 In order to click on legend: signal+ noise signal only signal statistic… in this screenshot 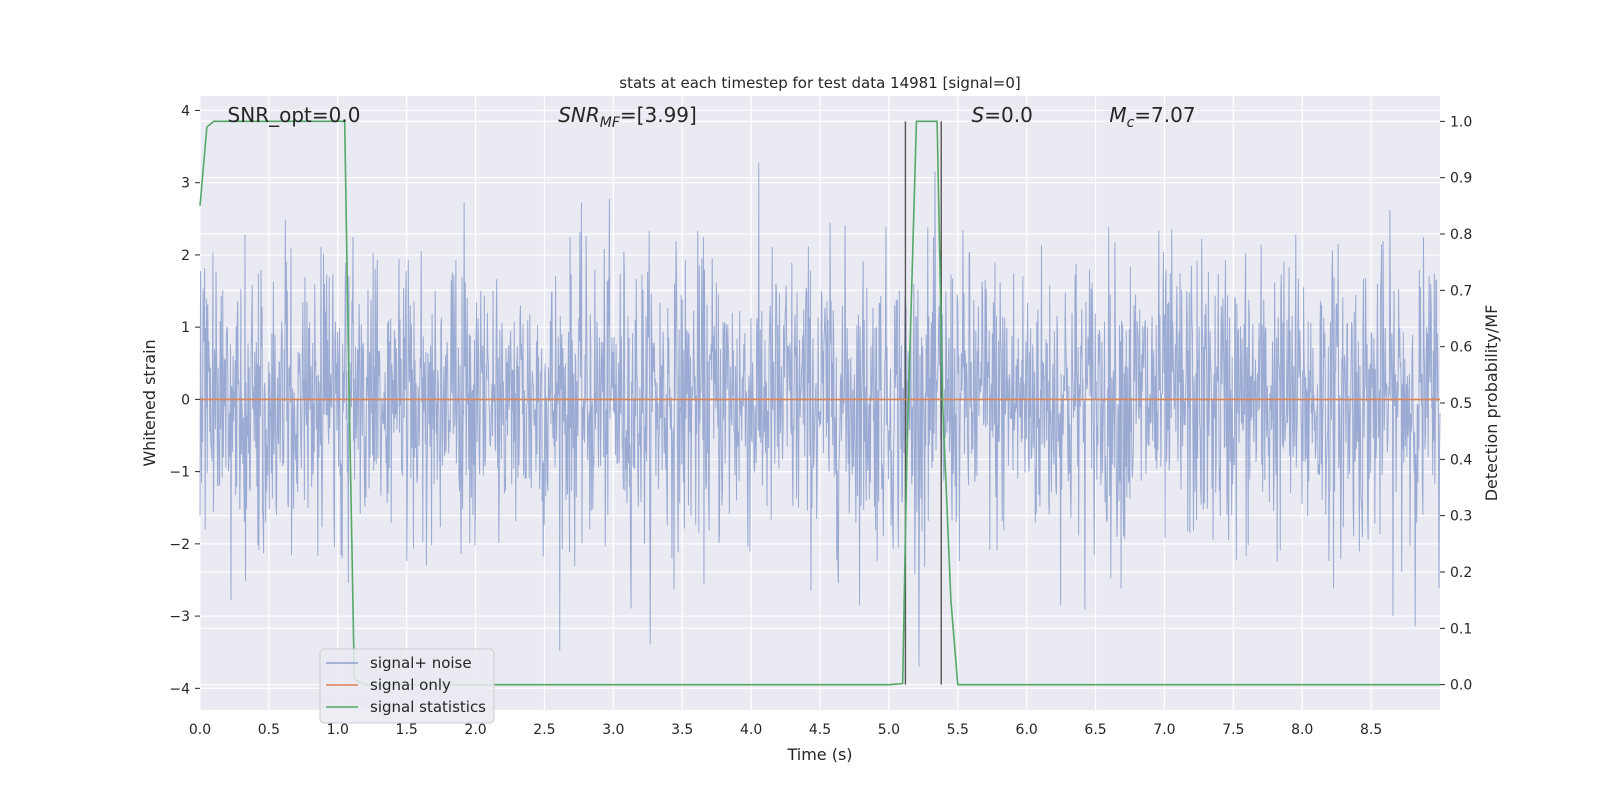, I will do `click(407, 686)`.